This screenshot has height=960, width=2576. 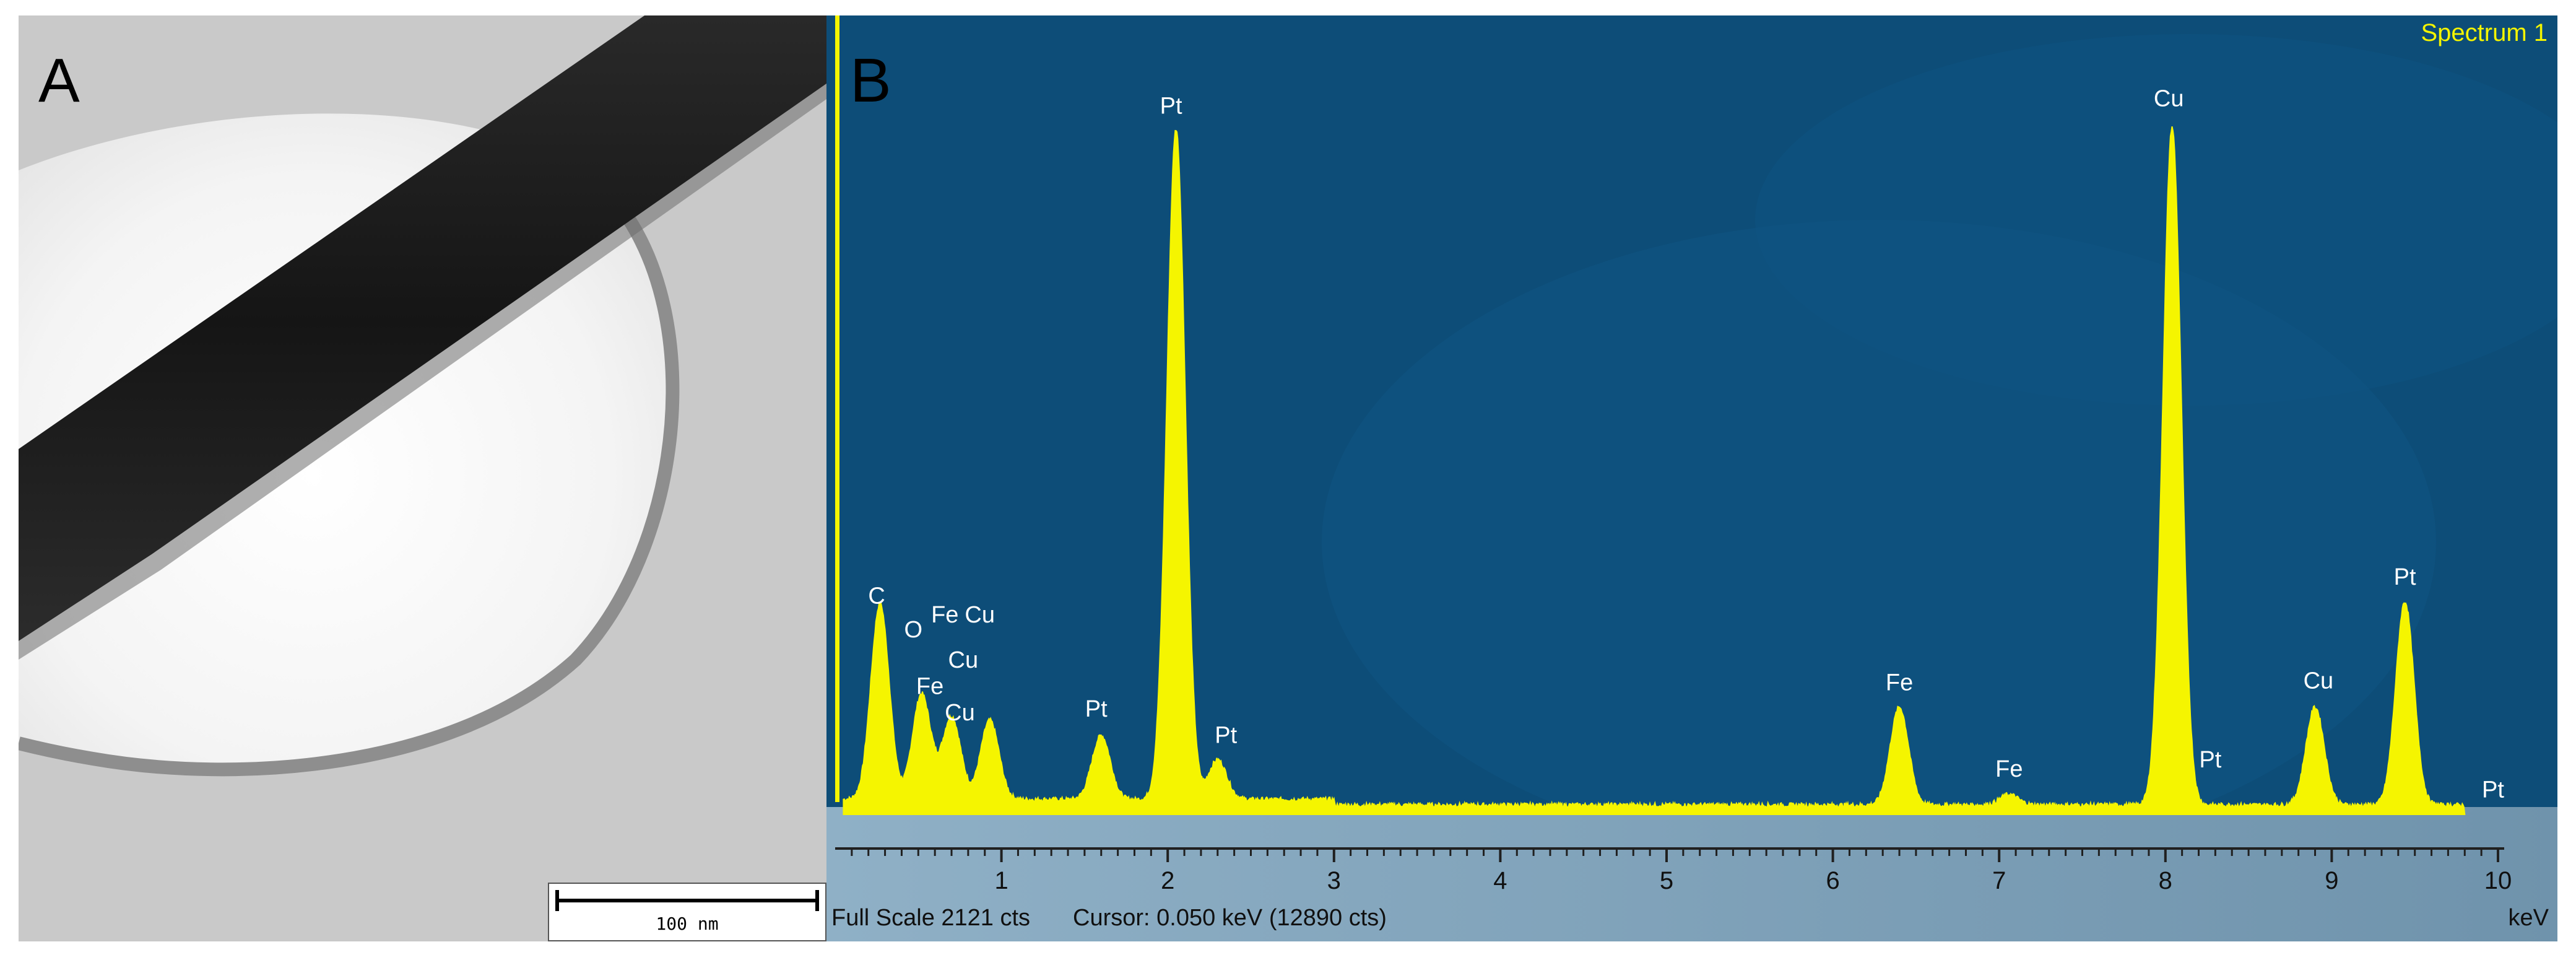 What do you see at coordinates (913, 630) in the screenshot?
I see `peak-label-o: O` at bounding box center [913, 630].